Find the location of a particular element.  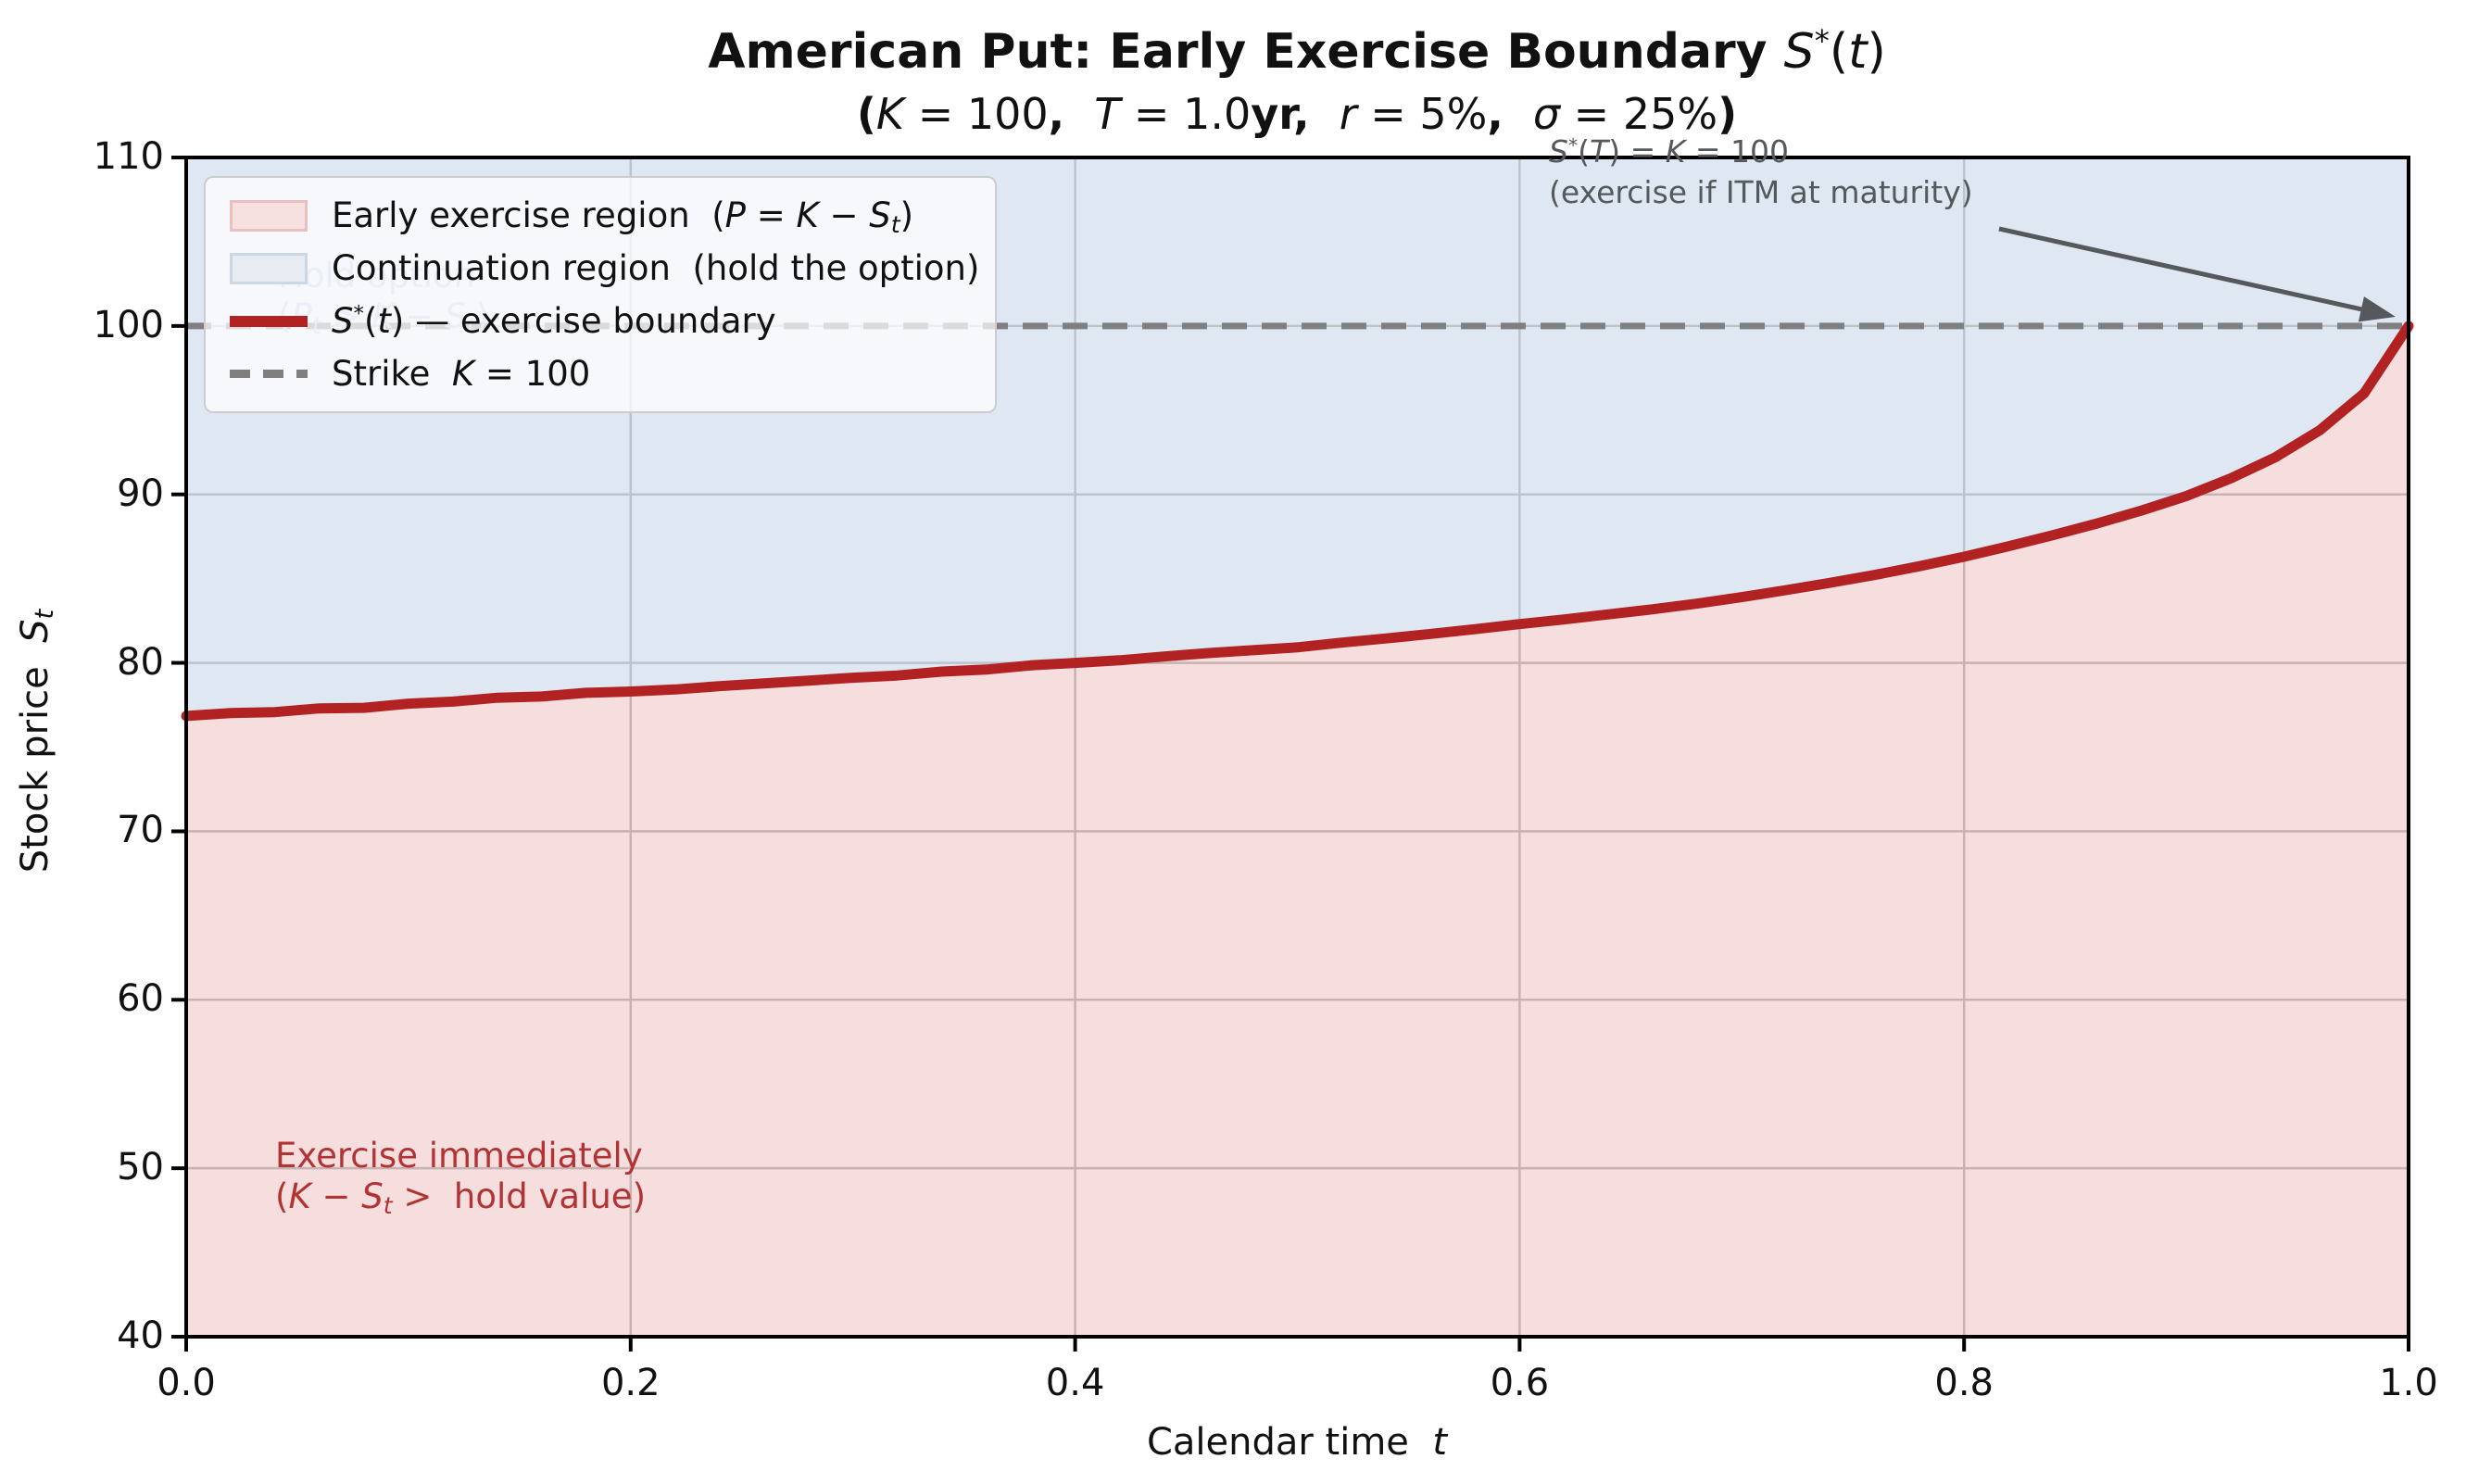

y-tick-label: 70 is located at coordinates (140, 831).